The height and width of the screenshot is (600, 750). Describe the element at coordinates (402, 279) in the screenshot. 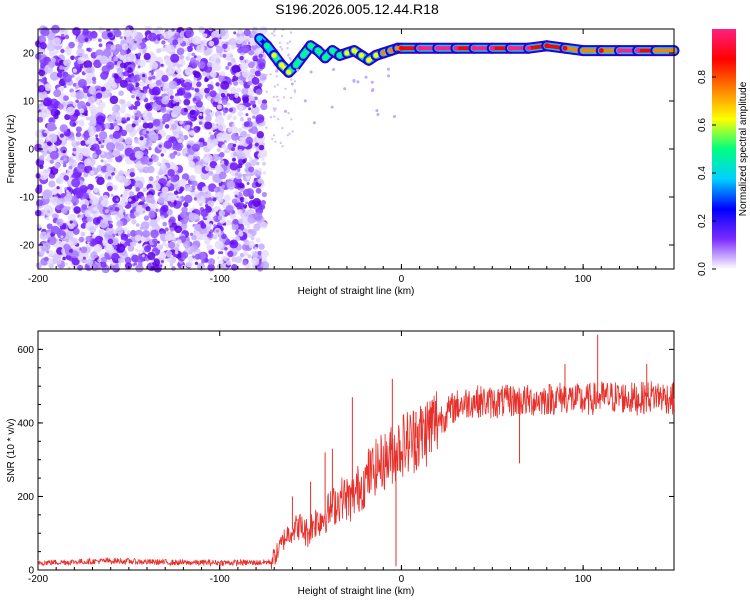

I see `spectrogram-x-tick-label: 0` at that location.